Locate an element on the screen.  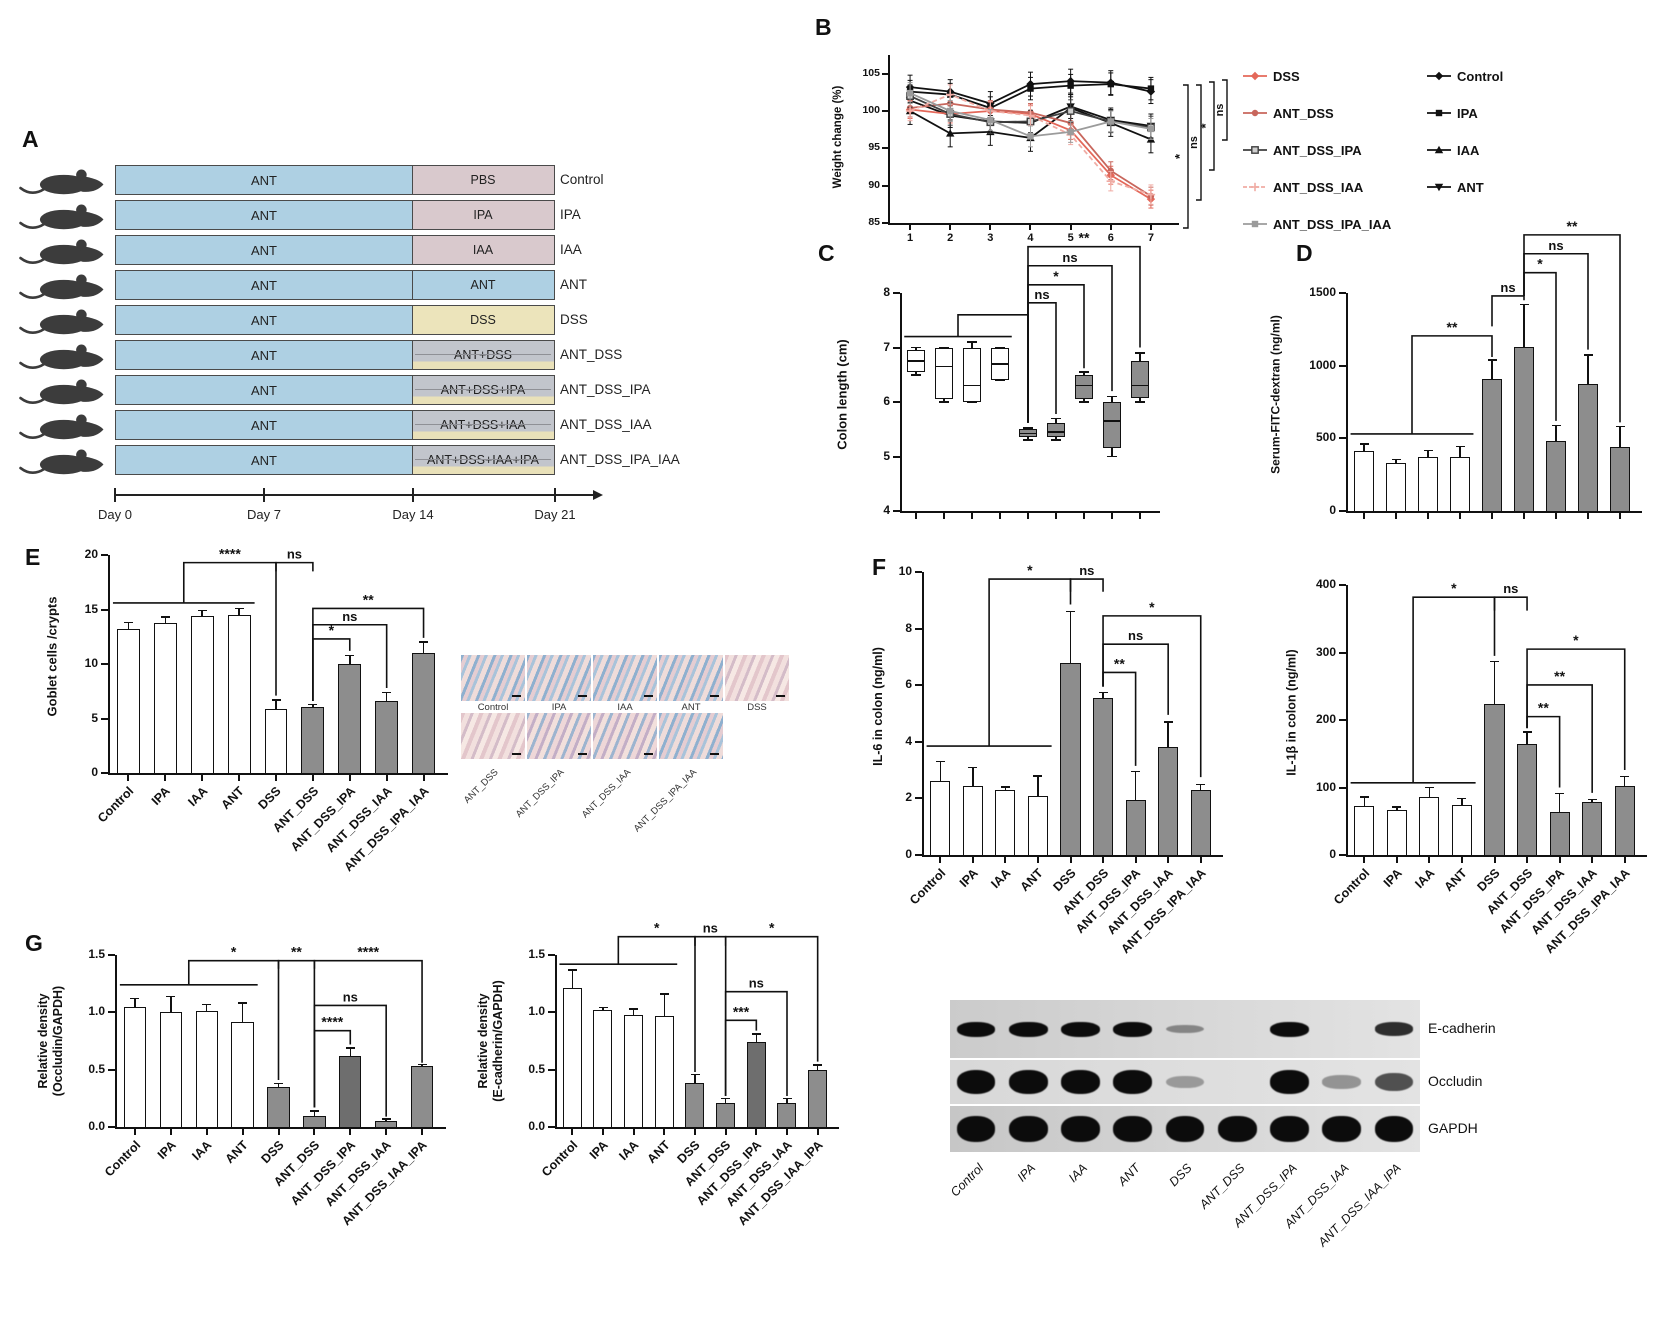
legend-item: Control is located at coordinates (1464, 76).